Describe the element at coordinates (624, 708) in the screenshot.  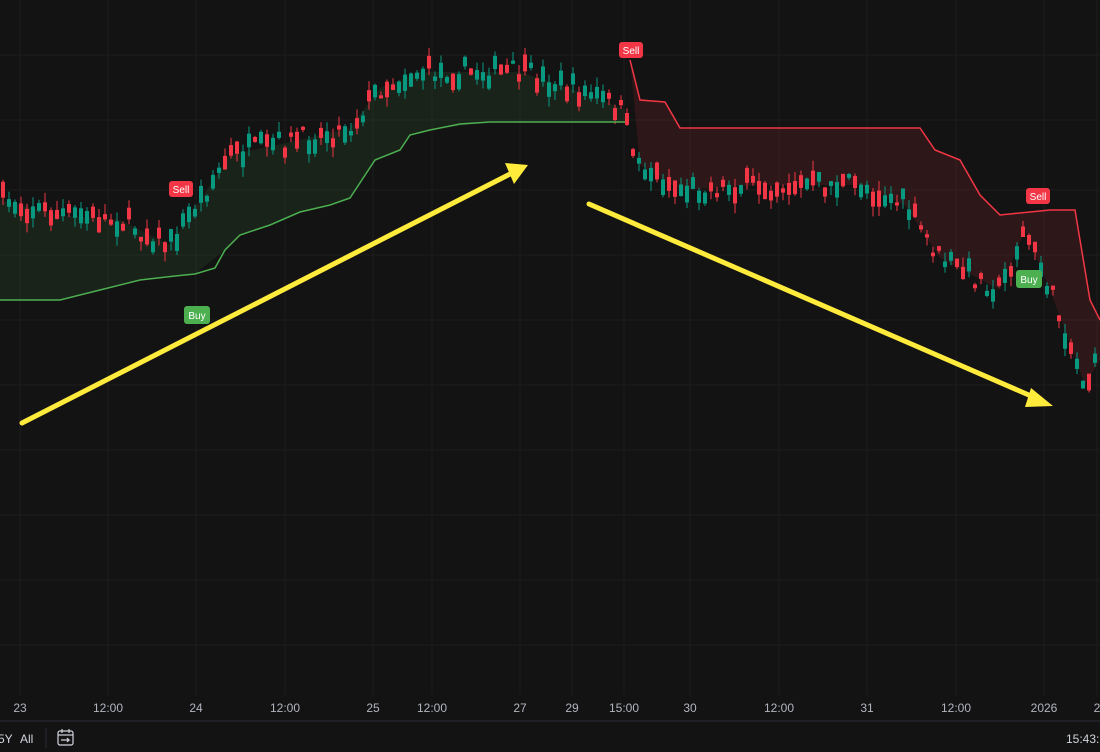
I see `x-tick-label: 15:00` at that location.